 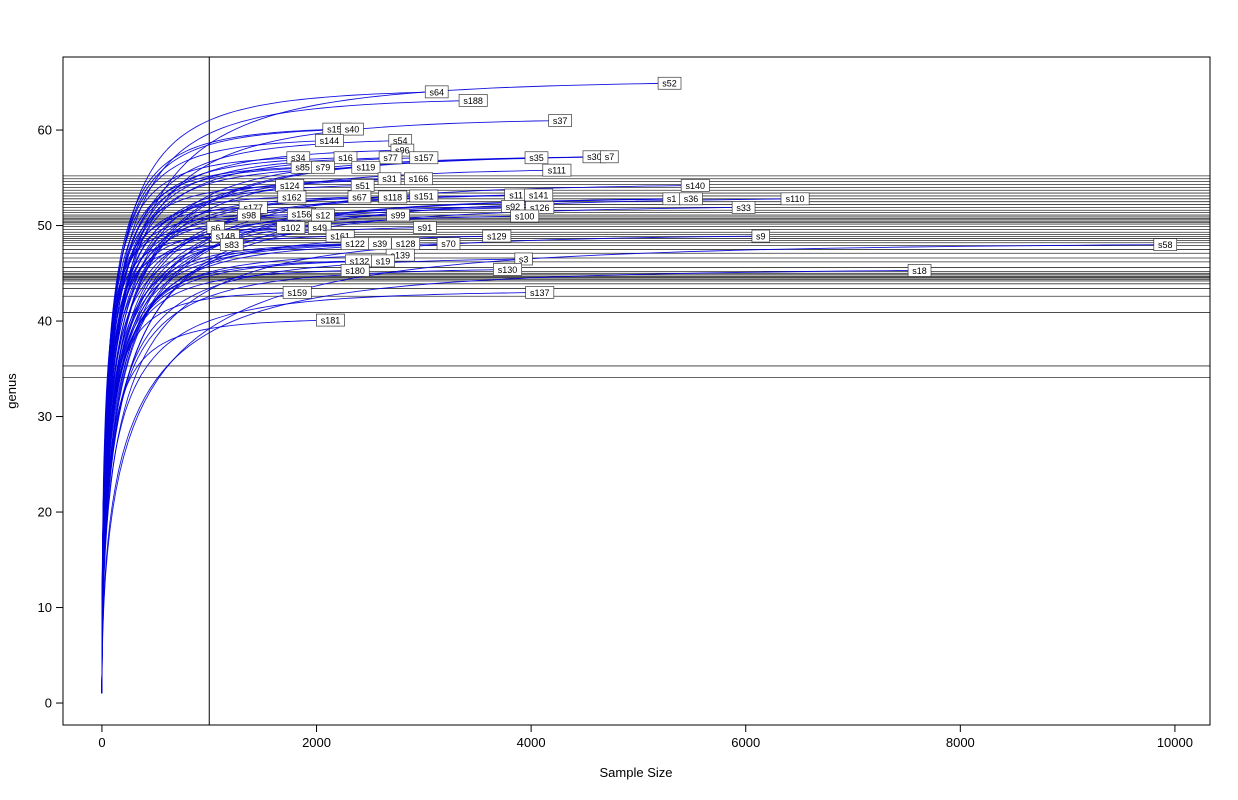 I want to click on curve-label: s137, so click(x=540, y=293).